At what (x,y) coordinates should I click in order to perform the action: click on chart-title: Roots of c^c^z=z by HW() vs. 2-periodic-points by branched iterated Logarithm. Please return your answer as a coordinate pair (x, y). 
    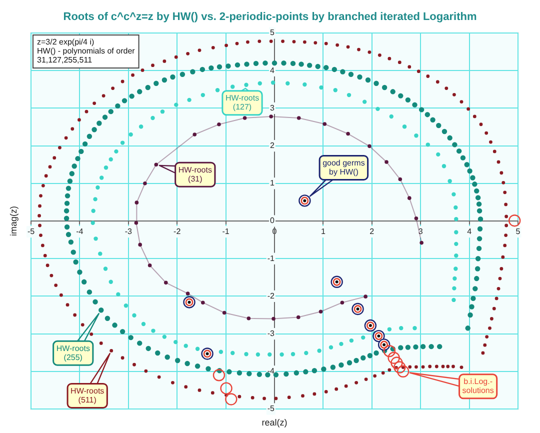
    Looking at the image, I should click on (270, 17).